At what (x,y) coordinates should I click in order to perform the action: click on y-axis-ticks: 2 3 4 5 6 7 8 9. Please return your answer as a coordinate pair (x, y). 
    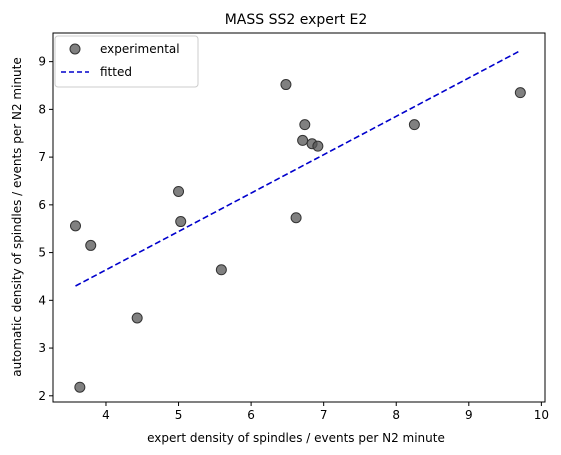
    Looking at the image, I should click on (45, 229).